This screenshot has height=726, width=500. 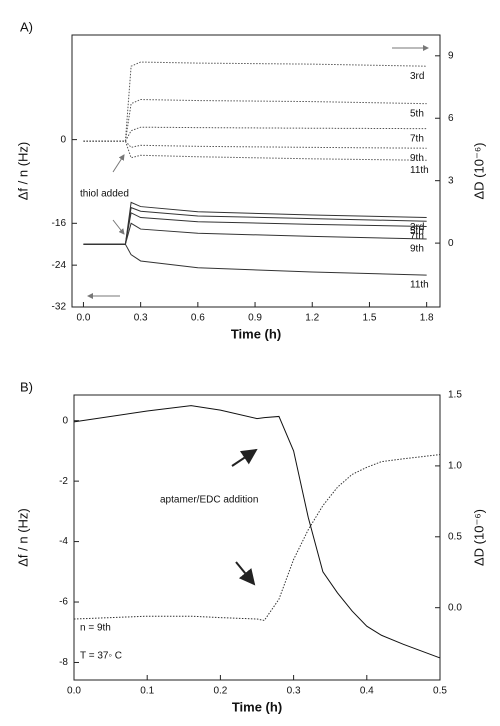 What do you see at coordinates (63, 602) in the screenshot?
I see `y-tick-label: -6` at bounding box center [63, 602].